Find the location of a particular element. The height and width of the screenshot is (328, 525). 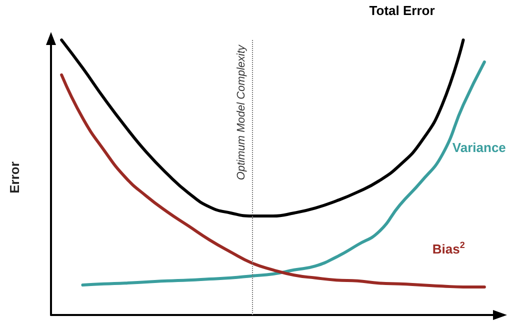

text: Bias$^{2}$ is located at coordinates (448, 247).